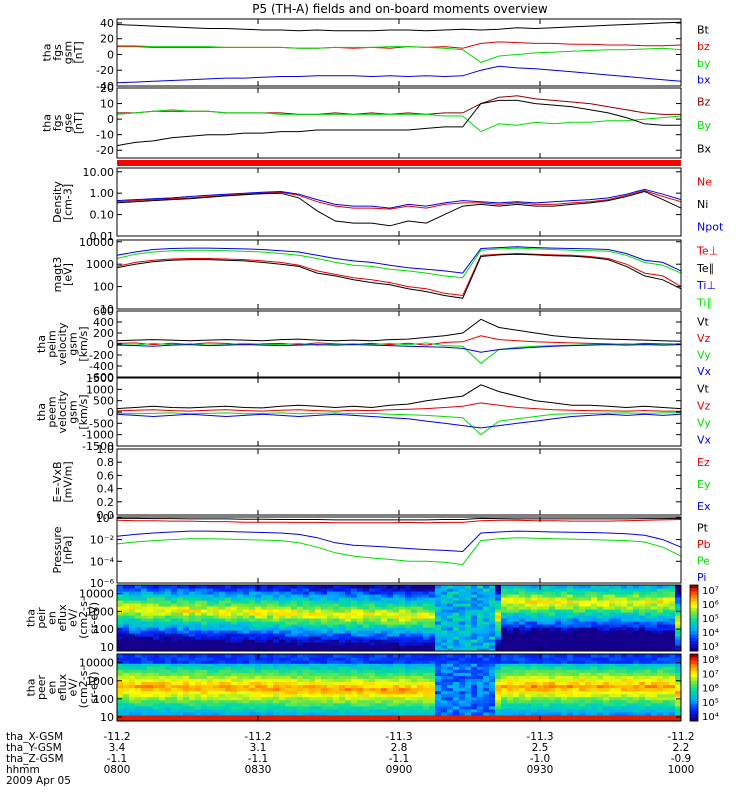 This screenshot has height=800, width=750. What do you see at coordinates (681, 759) in the screenshot?
I see `x-axis-value: -0.9` at bounding box center [681, 759].